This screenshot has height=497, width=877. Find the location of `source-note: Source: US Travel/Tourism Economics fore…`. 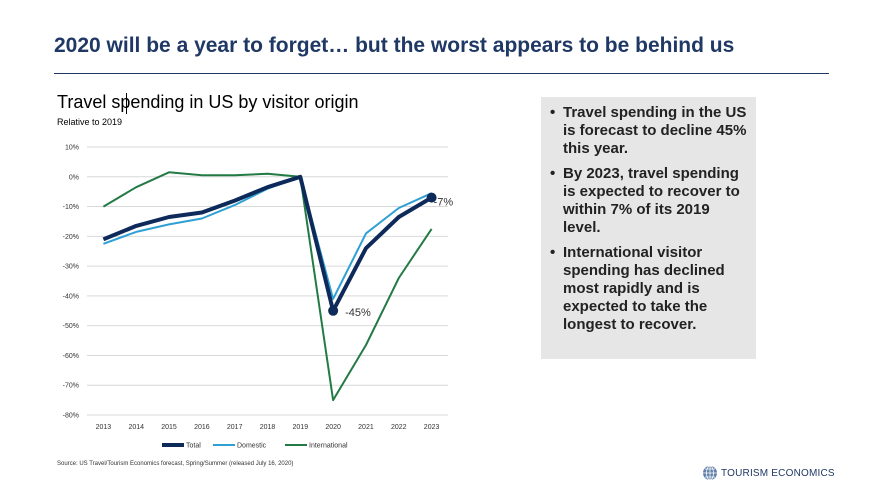

source-note: Source: US Travel/Tourism Economics fore… is located at coordinates (175, 464).